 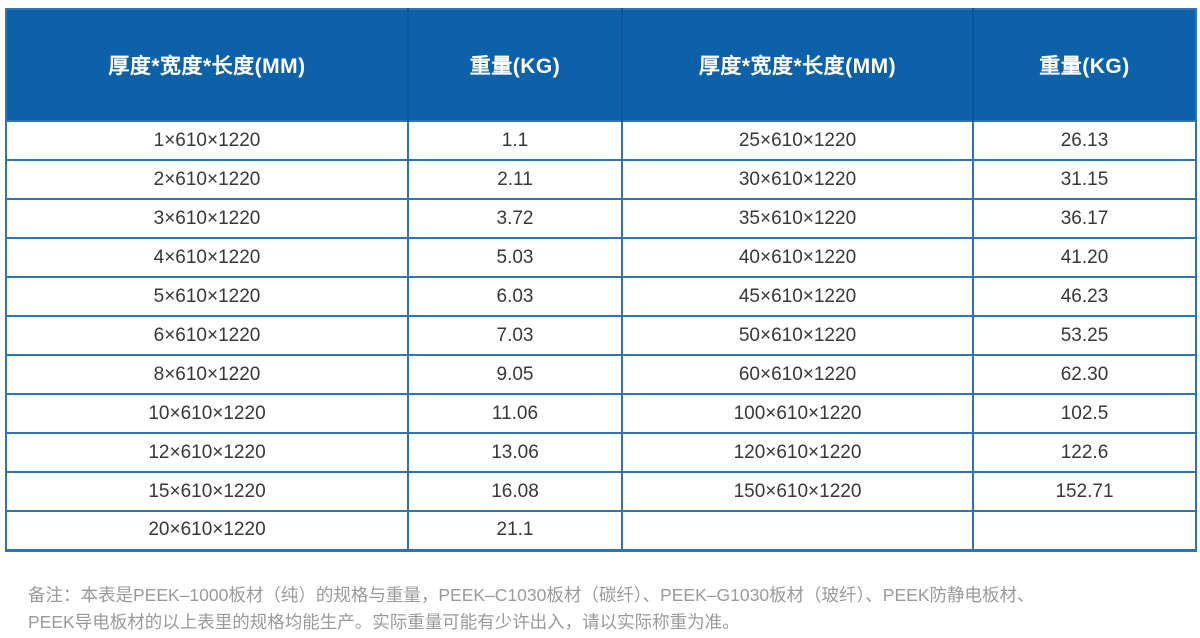 What do you see at coordinates (797, 374) in the screenshot?
I see `table-cell: 60×610×1220` at bounding box center [797, 374].